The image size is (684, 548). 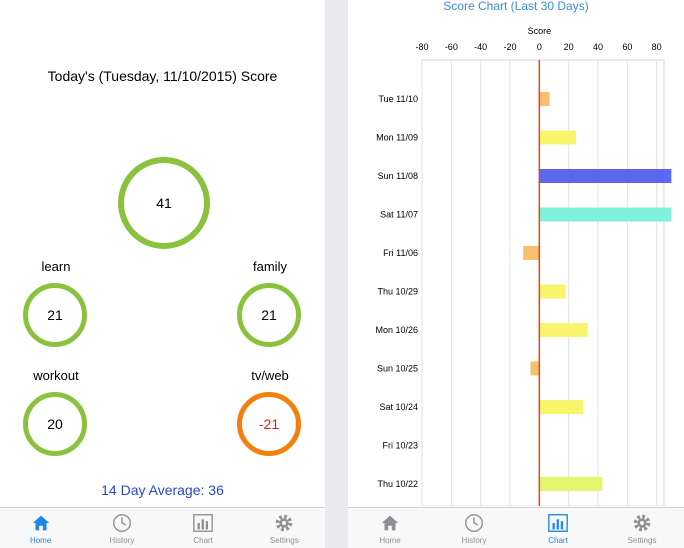 I want to click on total-score-ring: 41, so click(x=164, y=203).